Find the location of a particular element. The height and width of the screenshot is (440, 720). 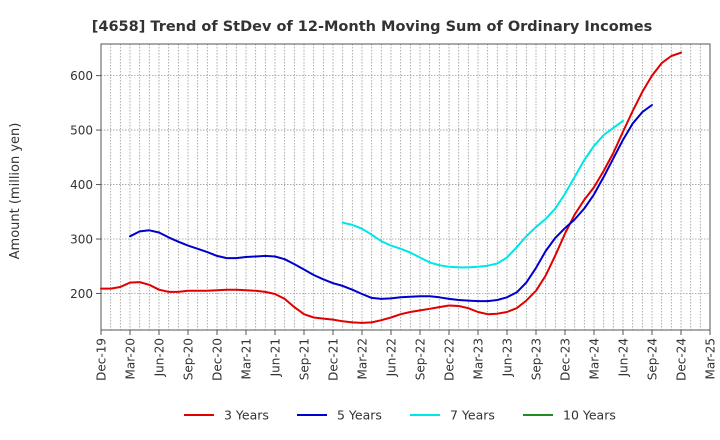

x-tick-label: Mar-24 is located at coordinates (595, 358).